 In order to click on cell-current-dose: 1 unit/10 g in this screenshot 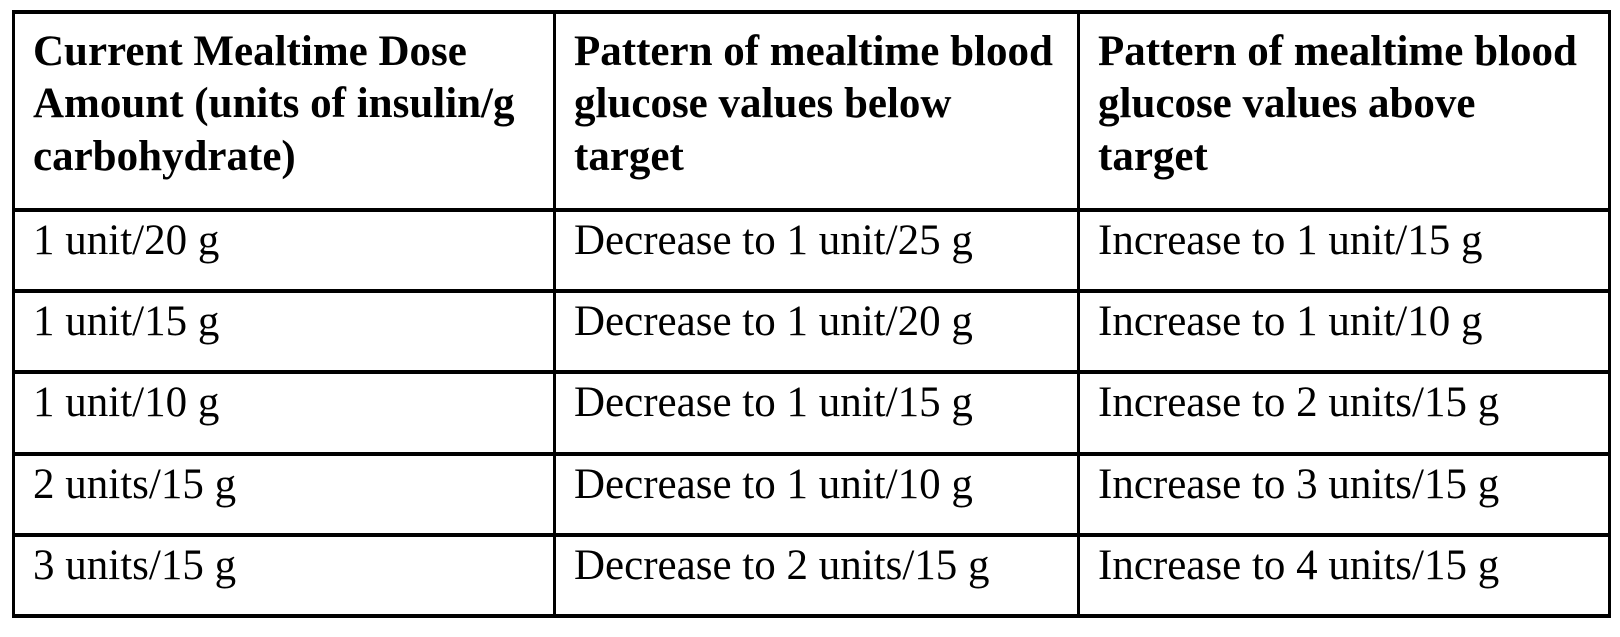, I will do `click(284, 413)`.